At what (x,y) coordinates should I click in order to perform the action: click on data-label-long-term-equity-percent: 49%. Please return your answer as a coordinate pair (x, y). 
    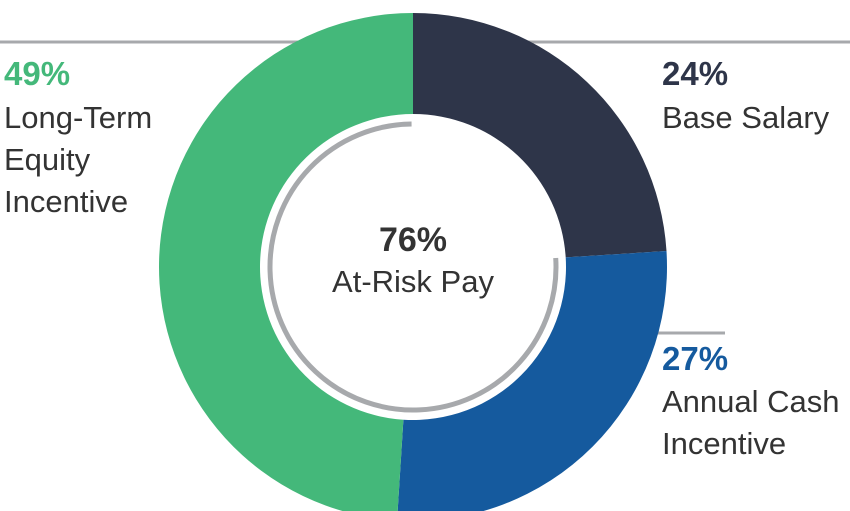
    Looking at the image, I should click on (37, 73).